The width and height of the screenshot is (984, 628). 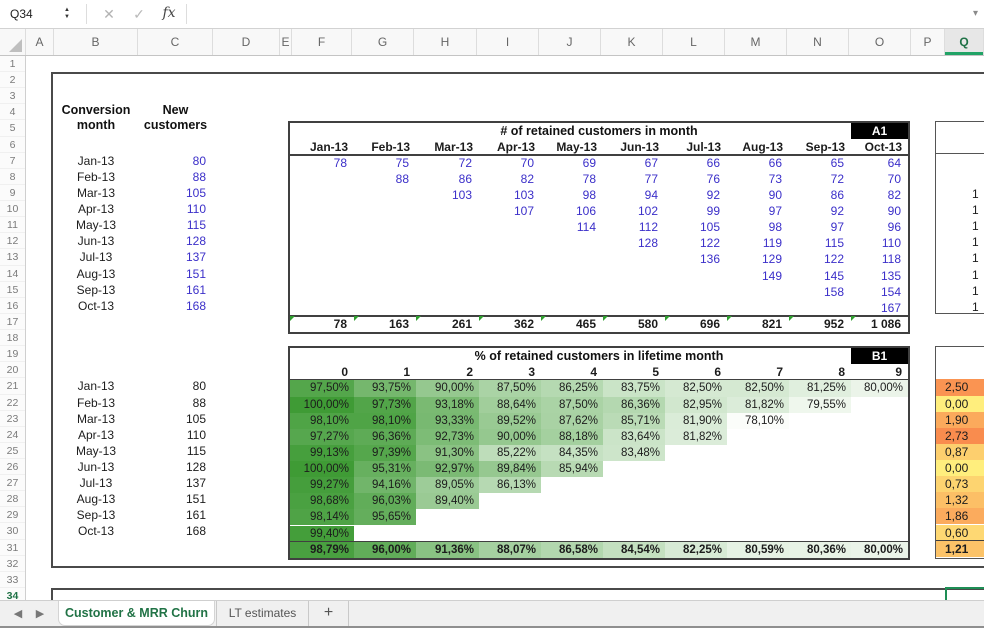 I want to click on percent-cell: 98,68%, so click(x=322, y=501).